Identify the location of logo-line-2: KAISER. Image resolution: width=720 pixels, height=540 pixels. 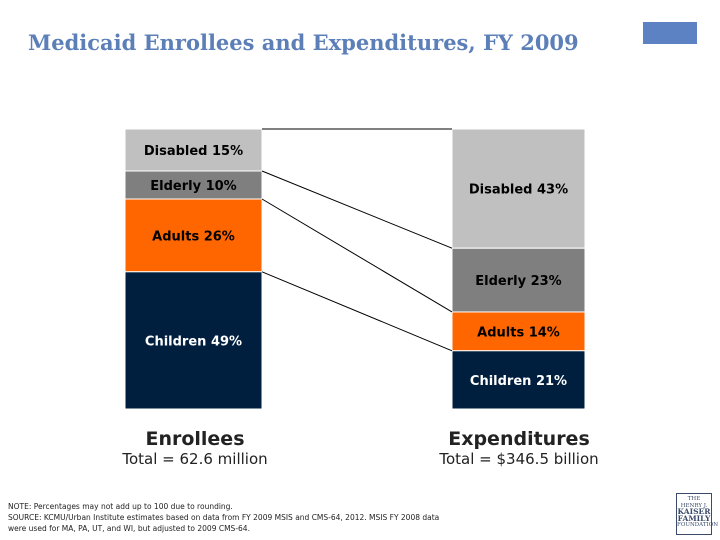
(694, 511).